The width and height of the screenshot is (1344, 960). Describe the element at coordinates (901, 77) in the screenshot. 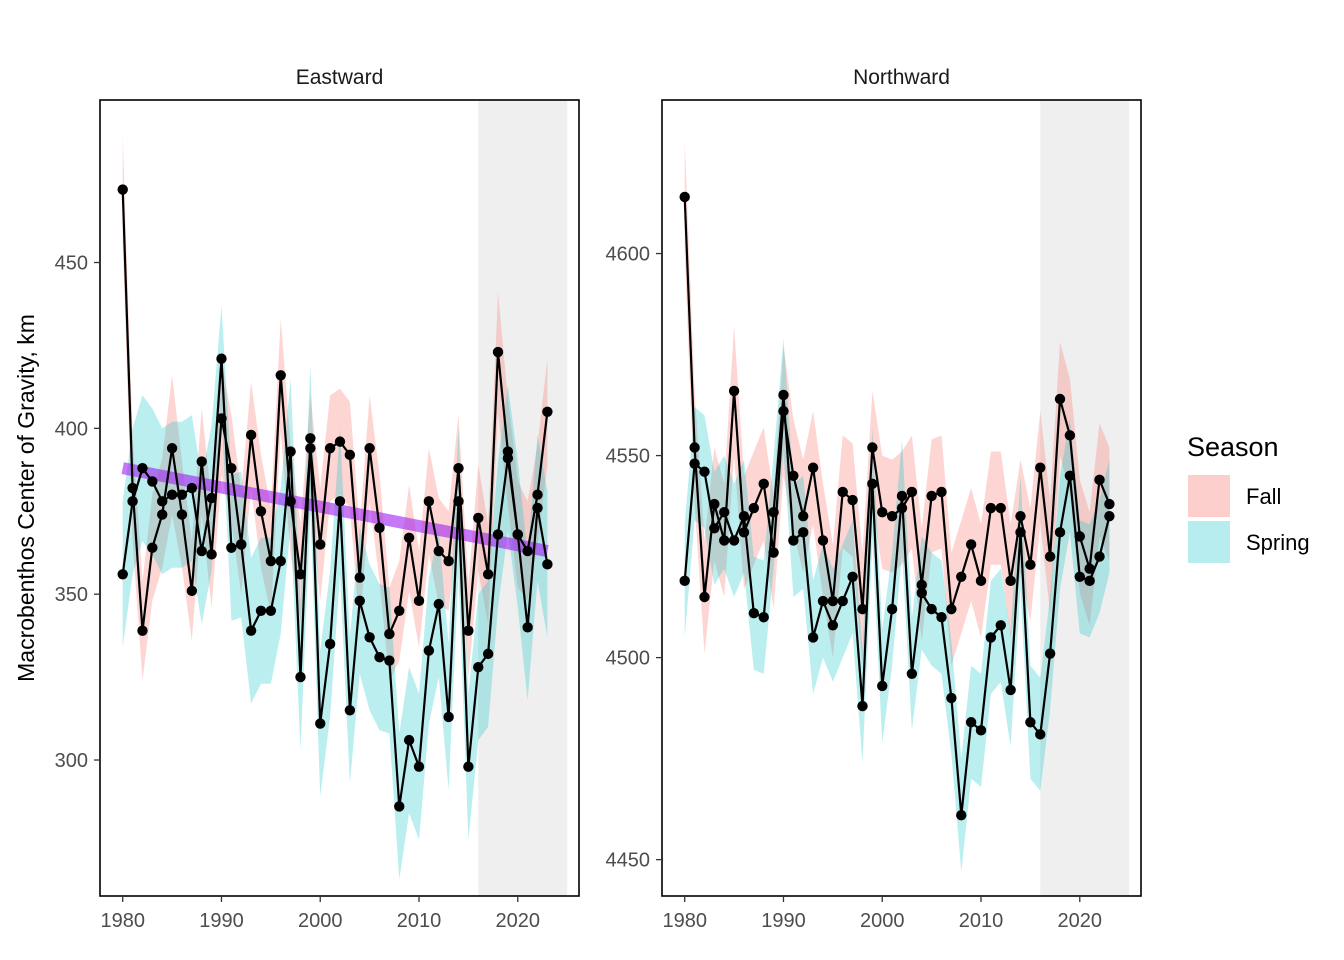

I see `panel-title-northward: Northward` at that location.